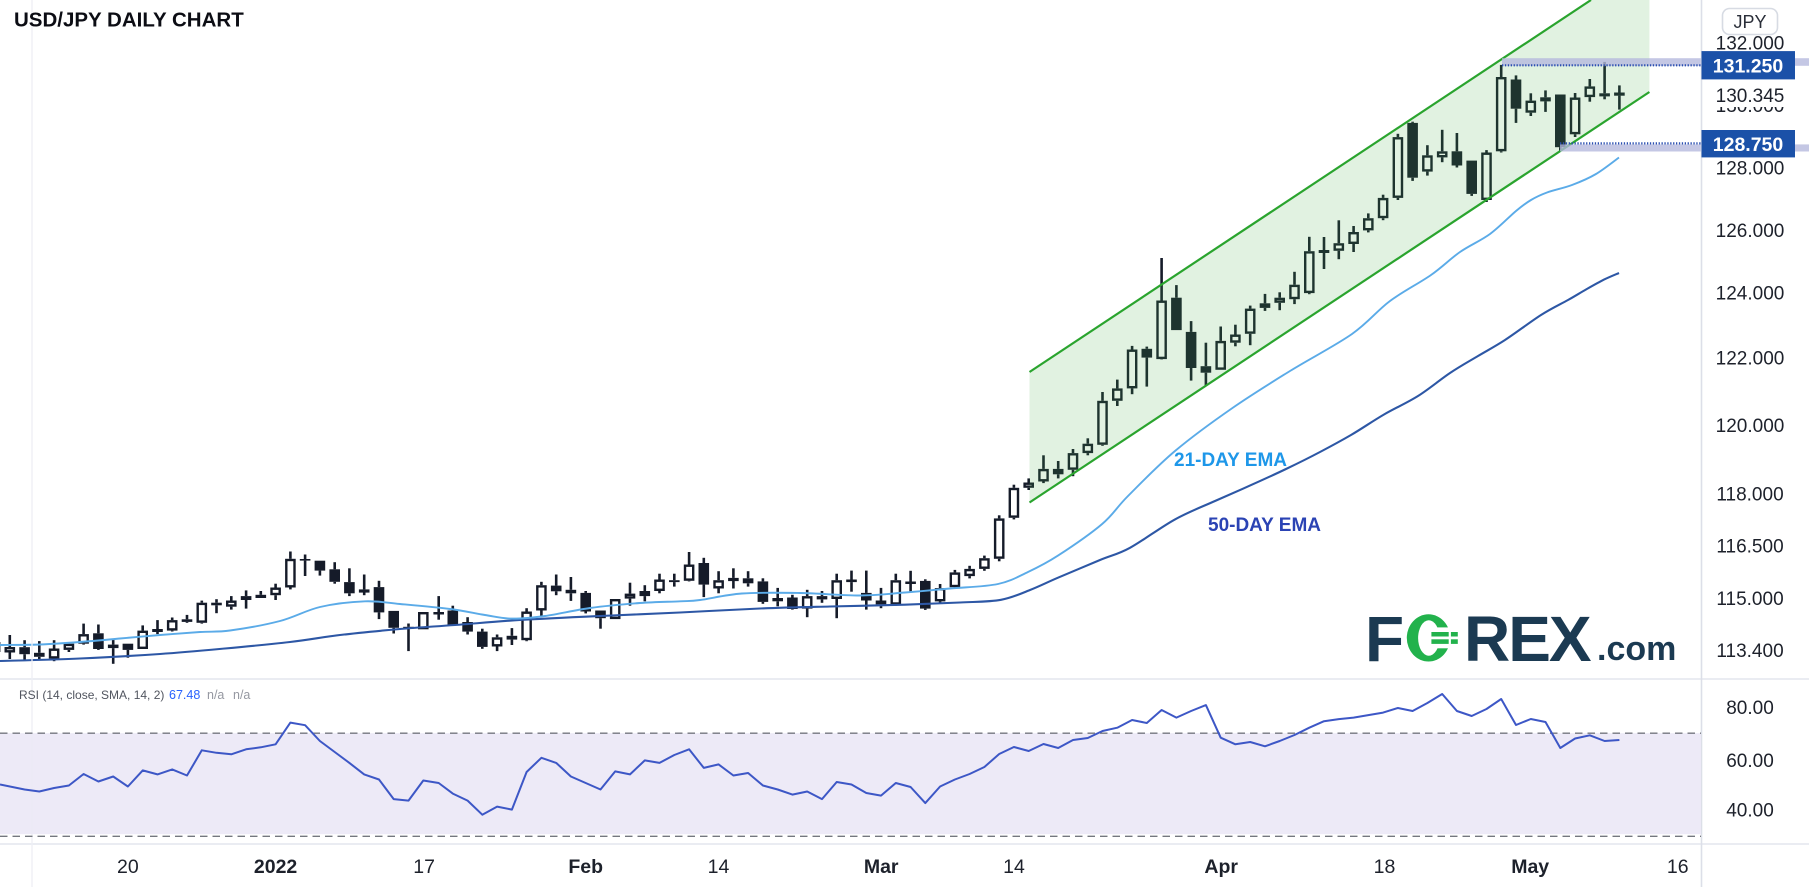 The width and height of the screenshot is (1809, 892). I want to click on svg-text: 130.345, so click(1750, 96).